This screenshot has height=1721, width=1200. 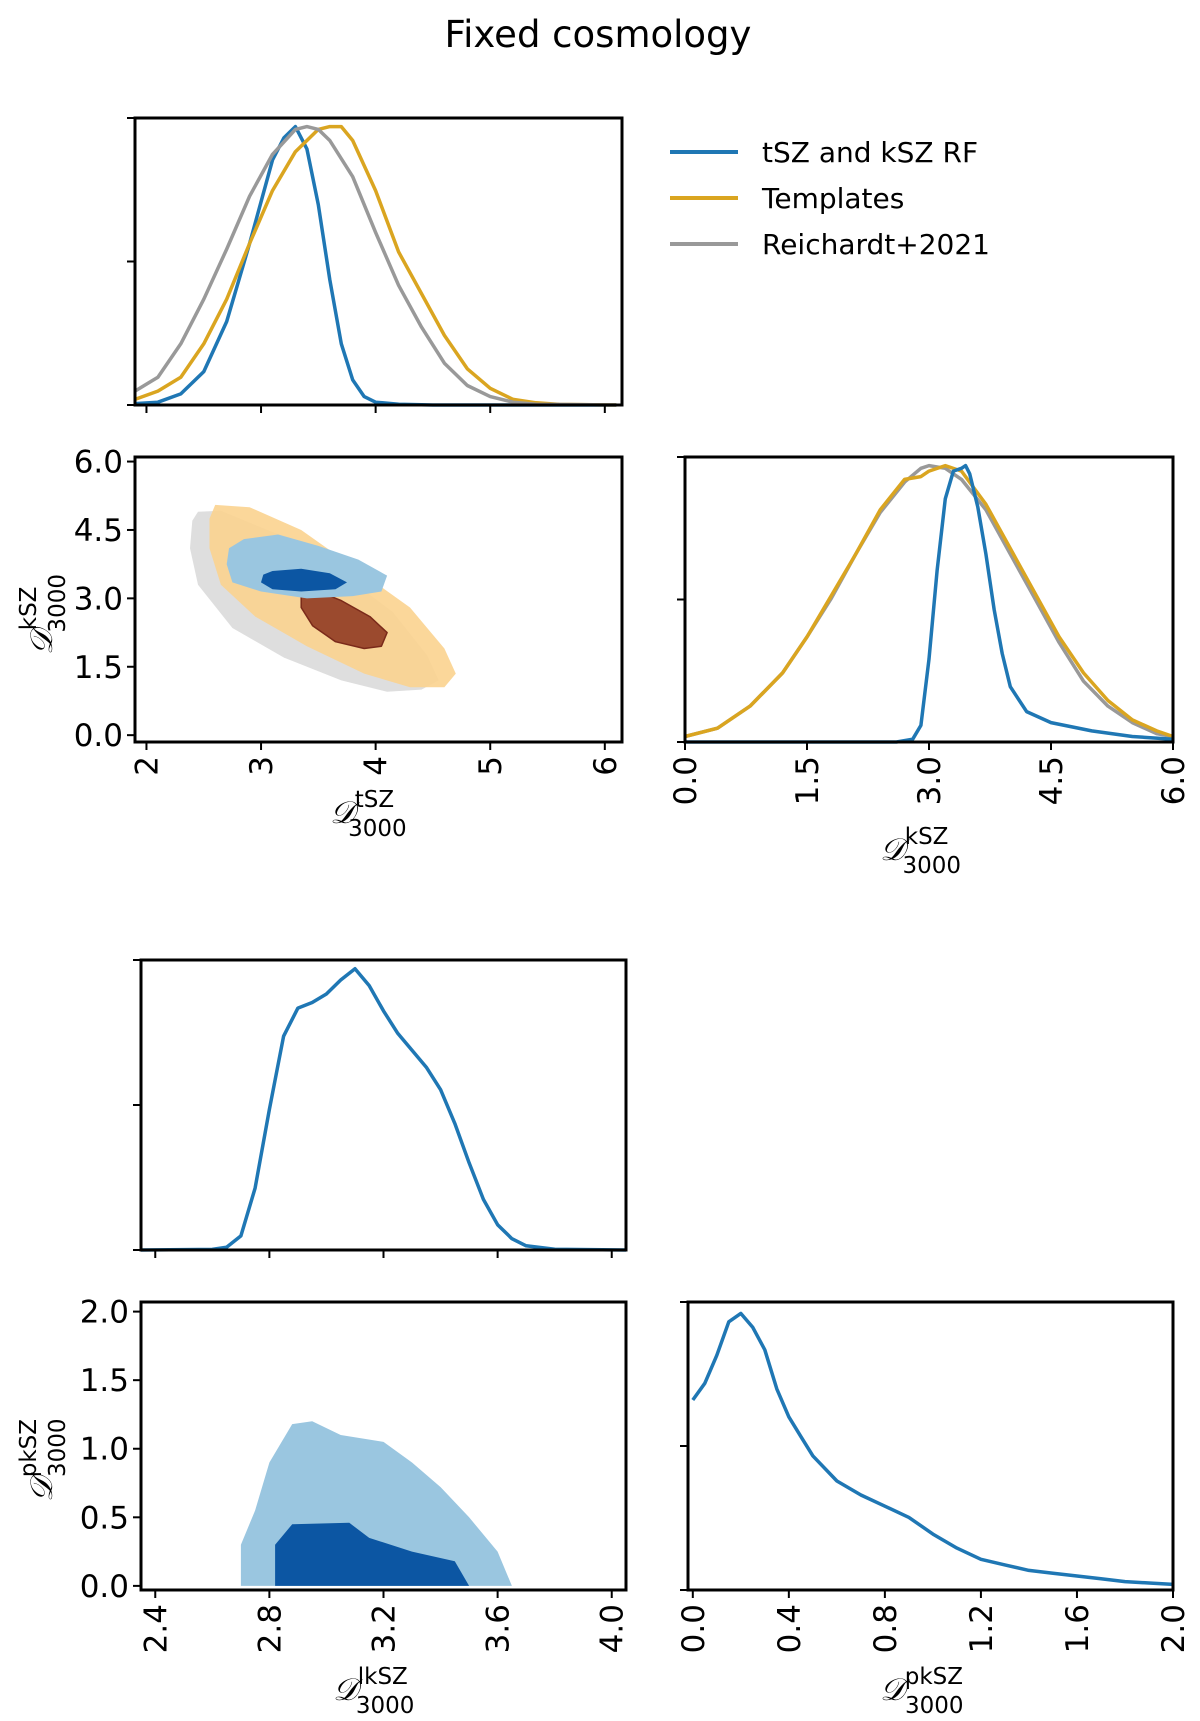 I want to click on panel-tsz-1d-ticks, so click(x=366, y=265).